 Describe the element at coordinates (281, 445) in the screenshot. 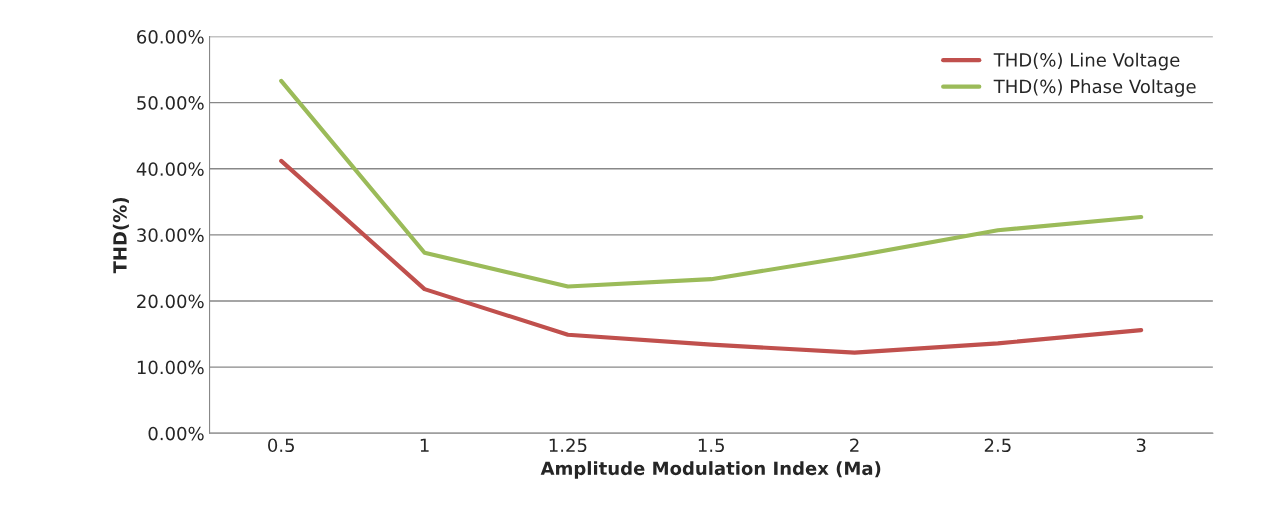

I see `x-tick-label: 0.5` at that location.